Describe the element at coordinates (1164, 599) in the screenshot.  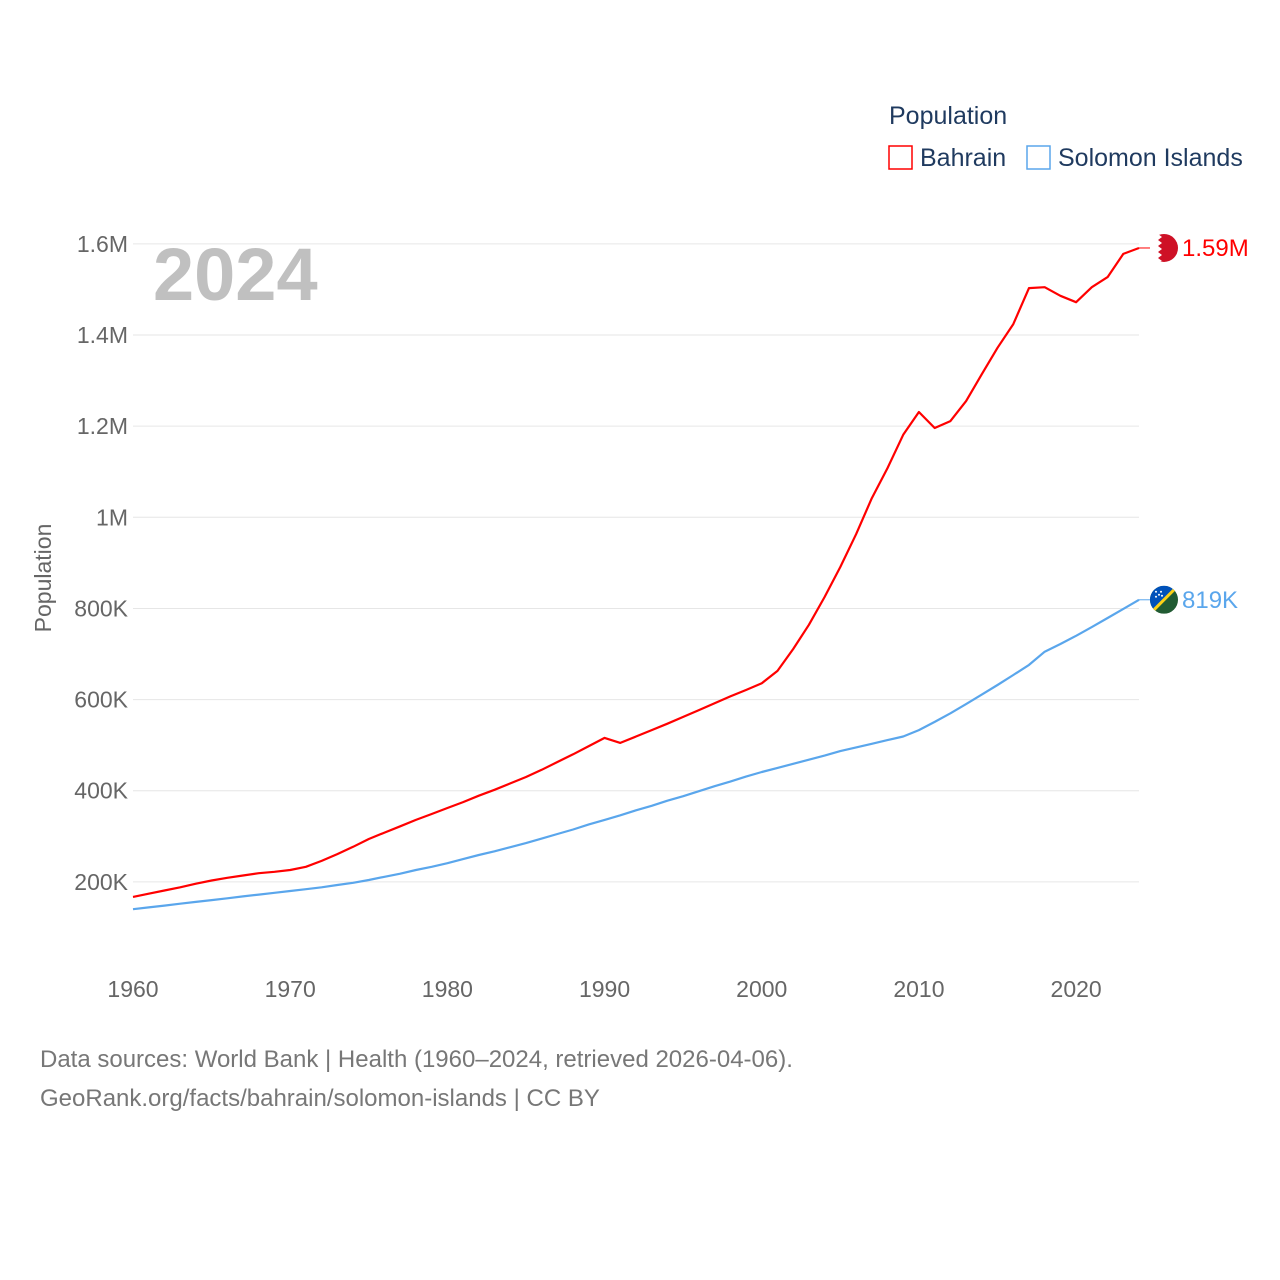
I see `solomon-islands-flag-icon` at that location.